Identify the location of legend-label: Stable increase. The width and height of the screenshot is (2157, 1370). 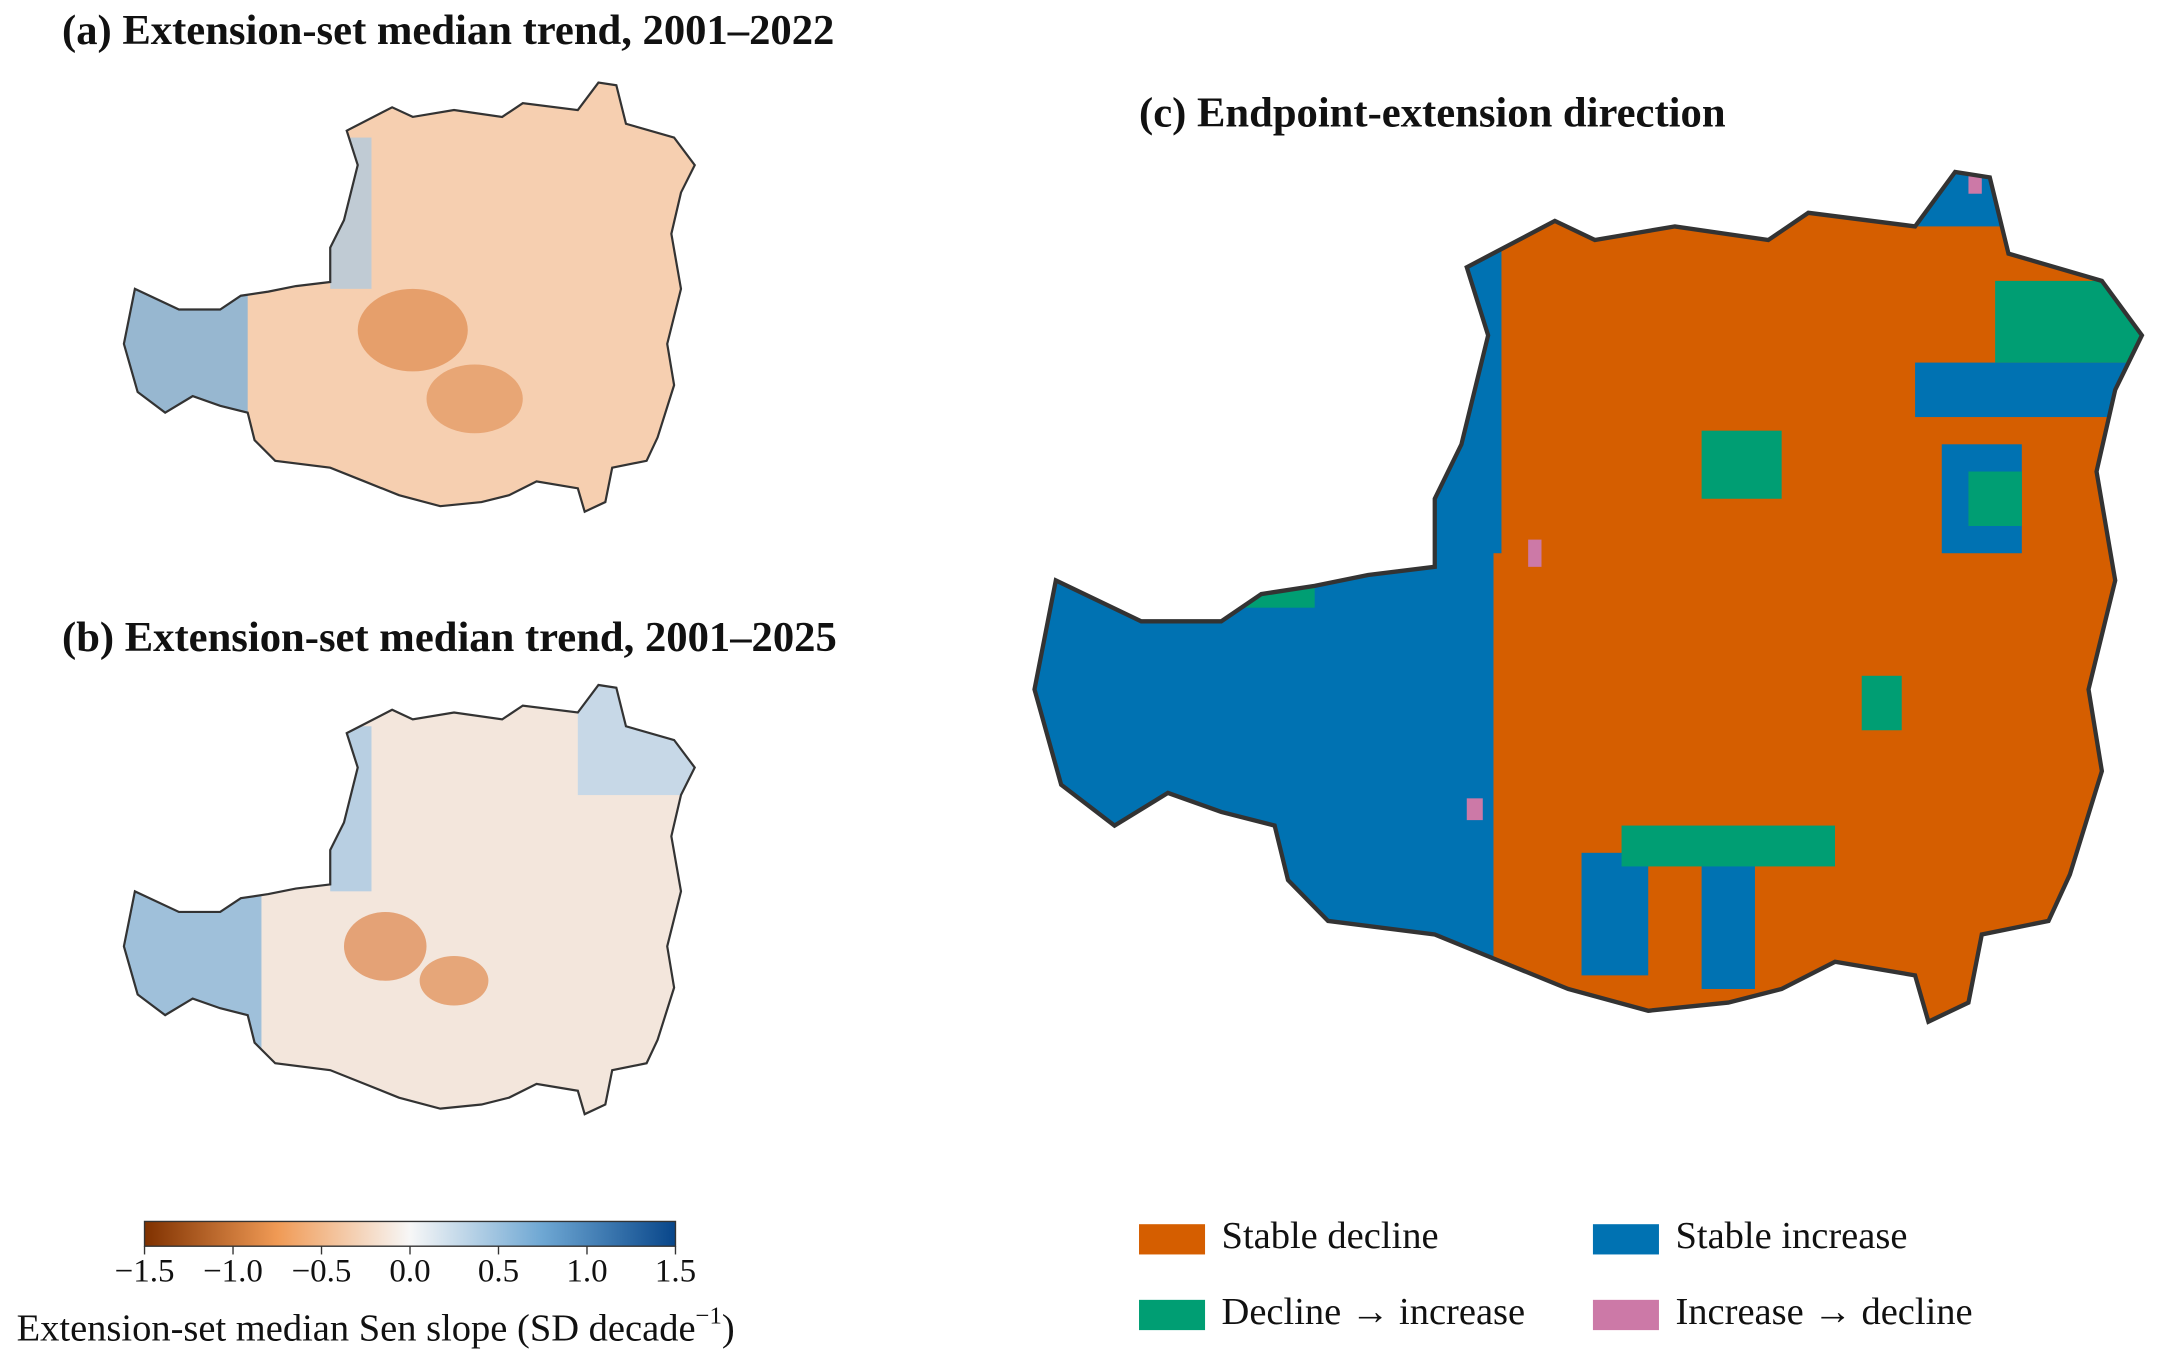
(1791, 1236).